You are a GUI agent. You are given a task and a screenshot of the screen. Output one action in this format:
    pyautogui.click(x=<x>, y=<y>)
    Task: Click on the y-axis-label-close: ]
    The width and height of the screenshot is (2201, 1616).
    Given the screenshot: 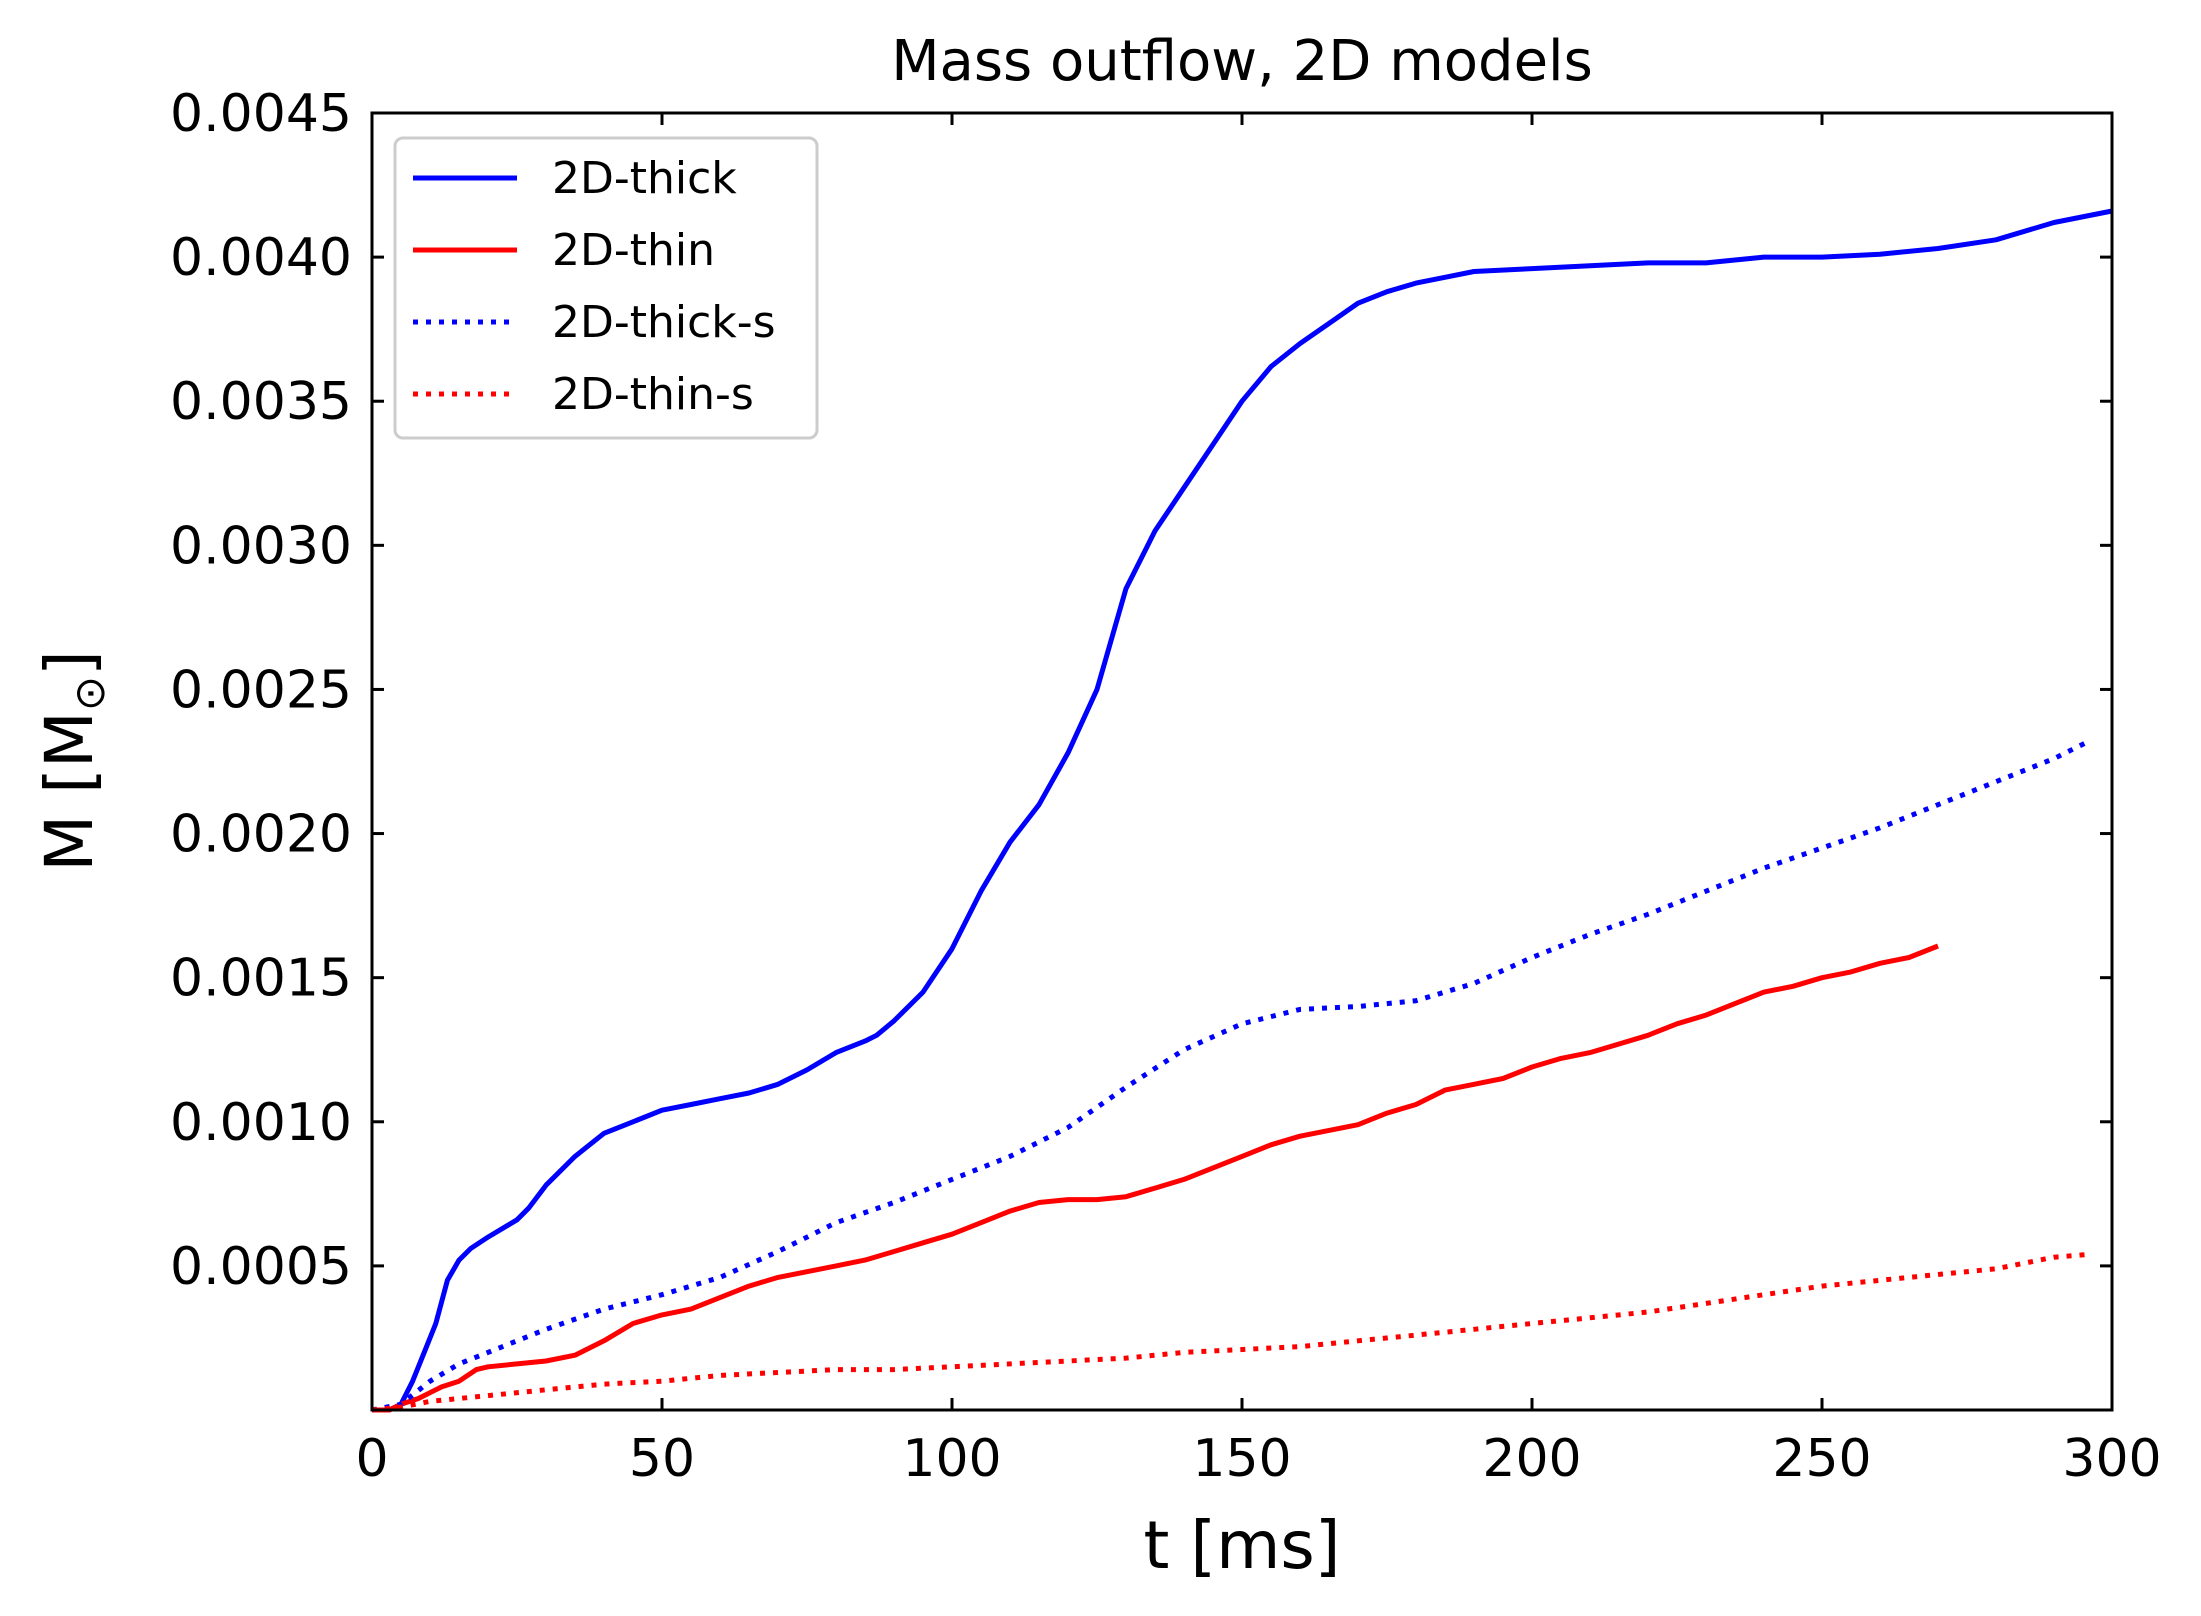 What is the action you would take?
    pyautogui.click(x=69, y=663)
    